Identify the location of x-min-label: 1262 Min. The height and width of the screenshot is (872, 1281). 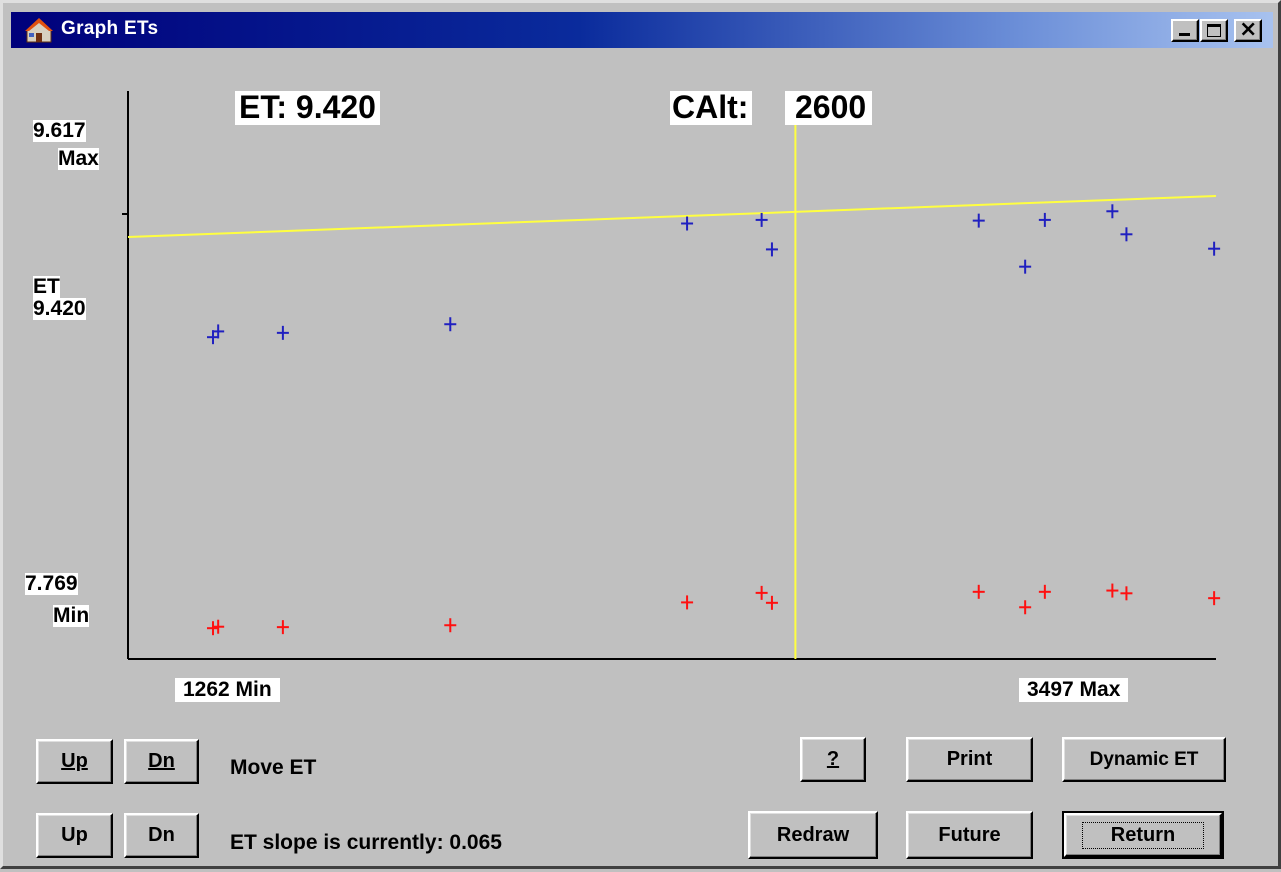
(227, 690).